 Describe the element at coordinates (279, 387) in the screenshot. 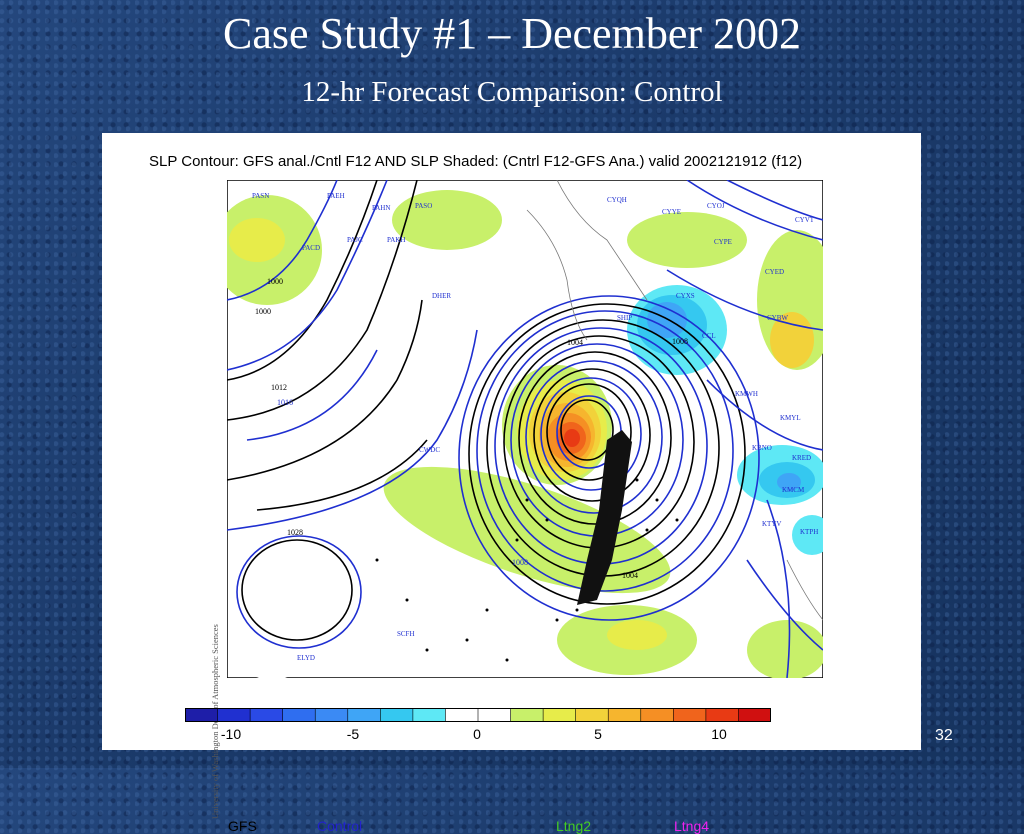

I see `contour-label: 1012` at that location.